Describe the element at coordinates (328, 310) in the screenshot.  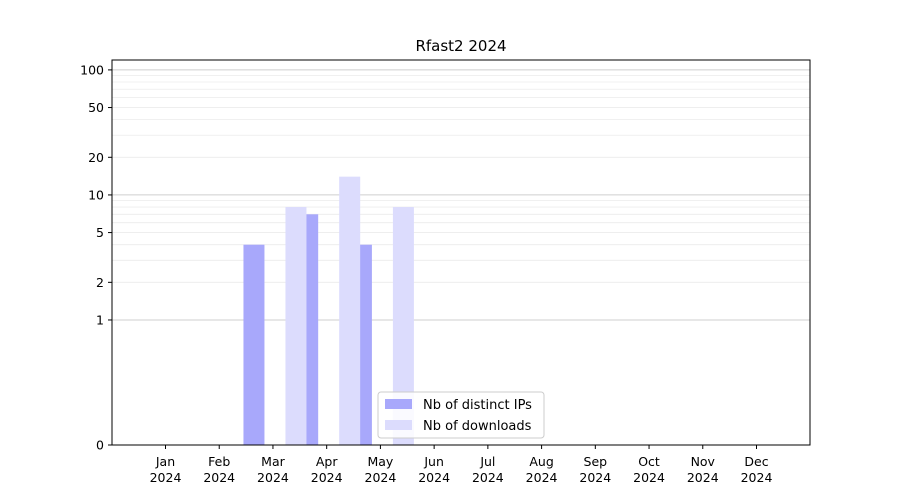
I see `bars` at that location.